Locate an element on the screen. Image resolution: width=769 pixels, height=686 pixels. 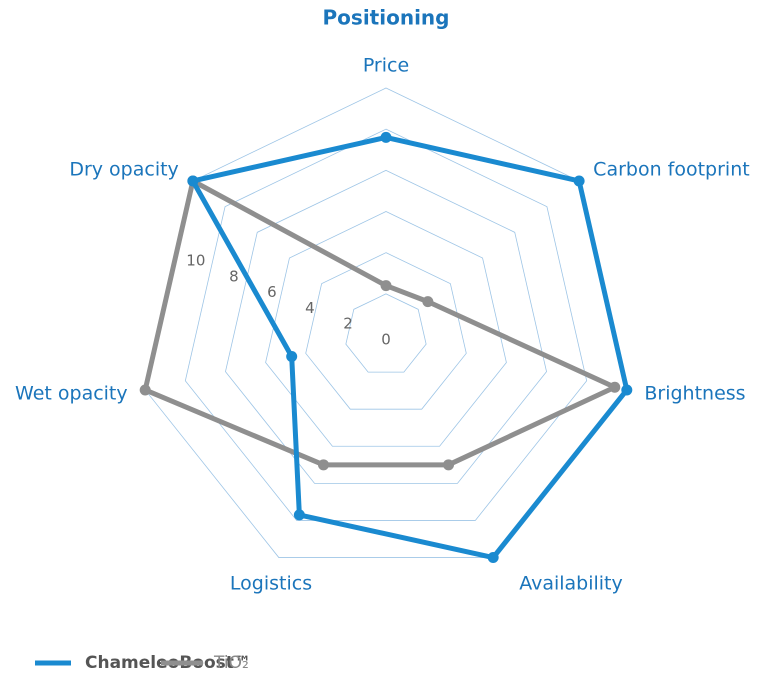
r-tick-label: 2 is located at coordinates (348, 324).